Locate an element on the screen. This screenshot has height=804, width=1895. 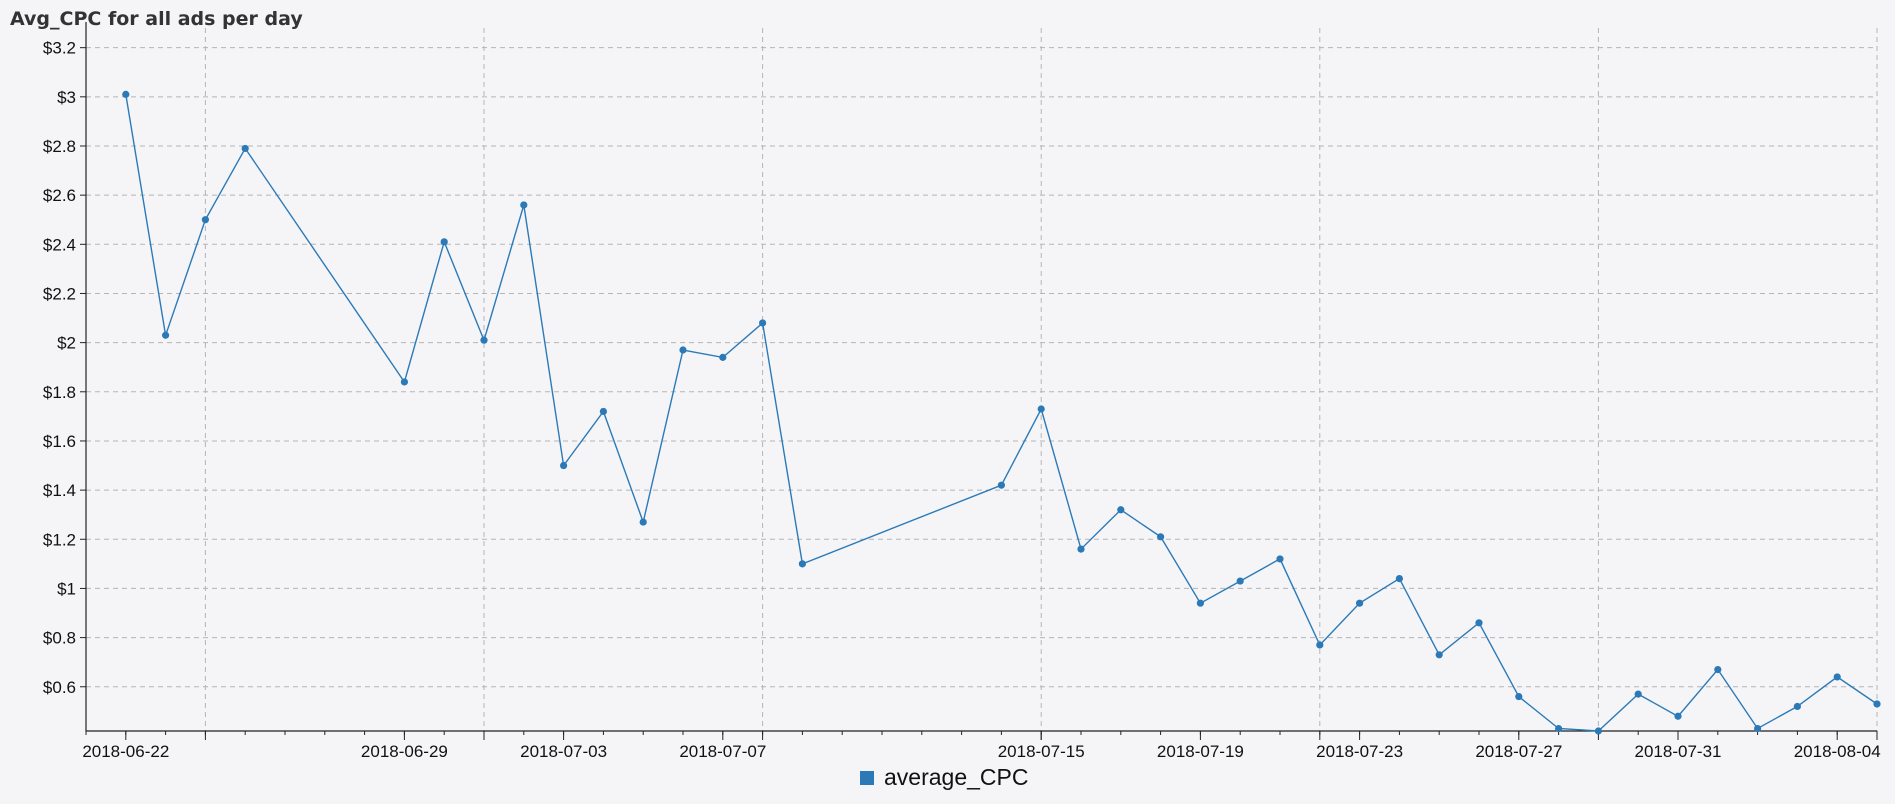
x-tick-label: 2018-07-07 is located at coordinates (722, 751).